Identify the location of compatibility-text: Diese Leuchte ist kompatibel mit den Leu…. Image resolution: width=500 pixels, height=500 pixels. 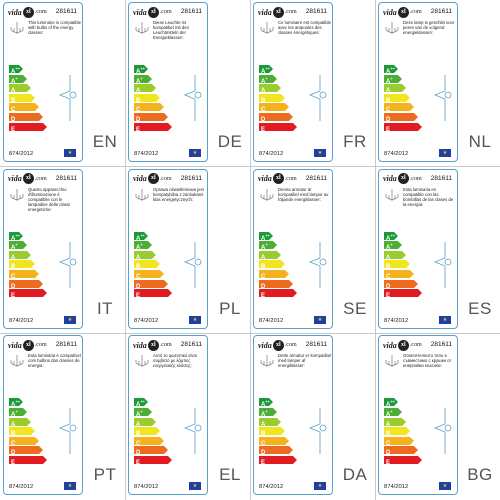
(171, 30).